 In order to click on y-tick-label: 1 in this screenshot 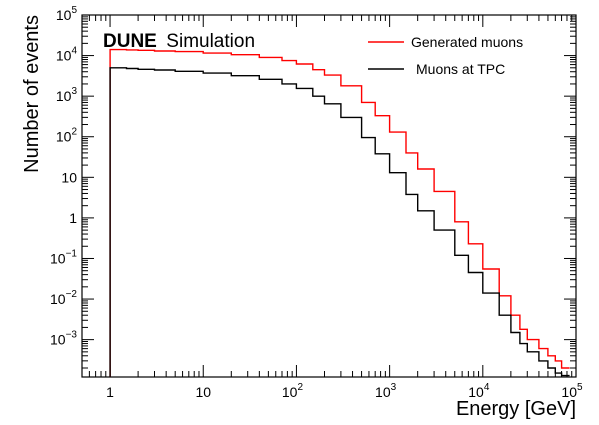, I will do `click(73, 218)`.